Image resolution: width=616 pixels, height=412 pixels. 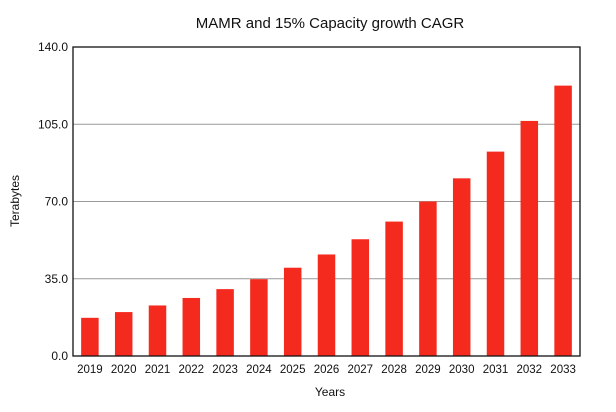 I want to click on bar-2030, so click(x=461, y=267).